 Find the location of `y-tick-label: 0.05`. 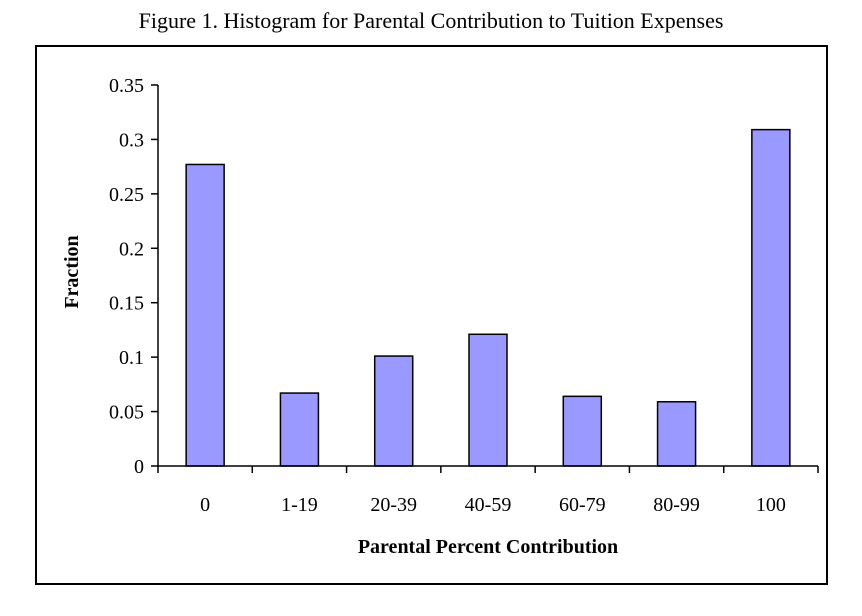

y-tick-label: 0.05 is located at coordinates (126, 413).